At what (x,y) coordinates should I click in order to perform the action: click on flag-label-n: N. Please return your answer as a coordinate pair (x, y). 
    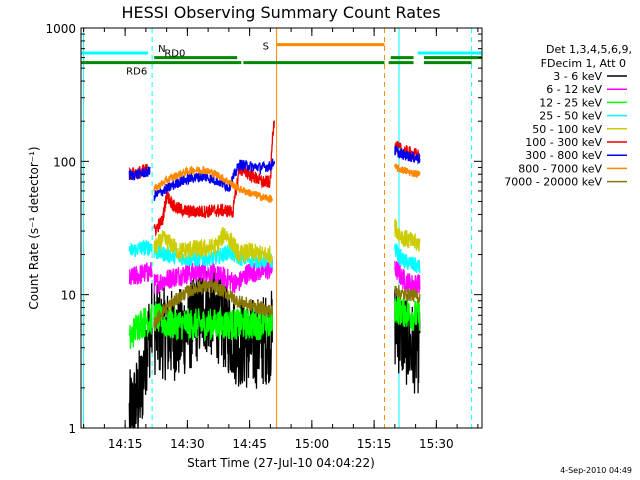
    Looking at the image, I should click on (161, 49).